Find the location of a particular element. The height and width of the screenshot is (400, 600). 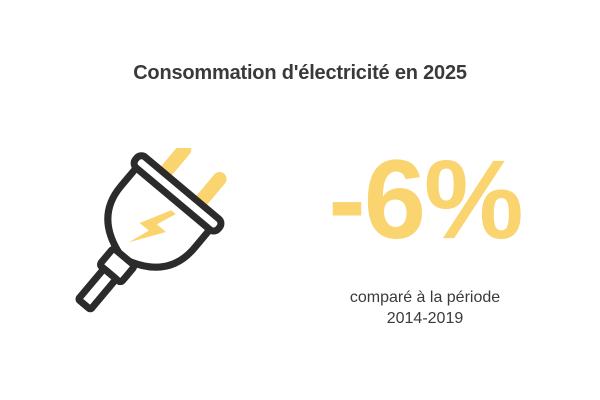

stat-caption-line2: 2014-2019 is located at coordinates (425, 318).